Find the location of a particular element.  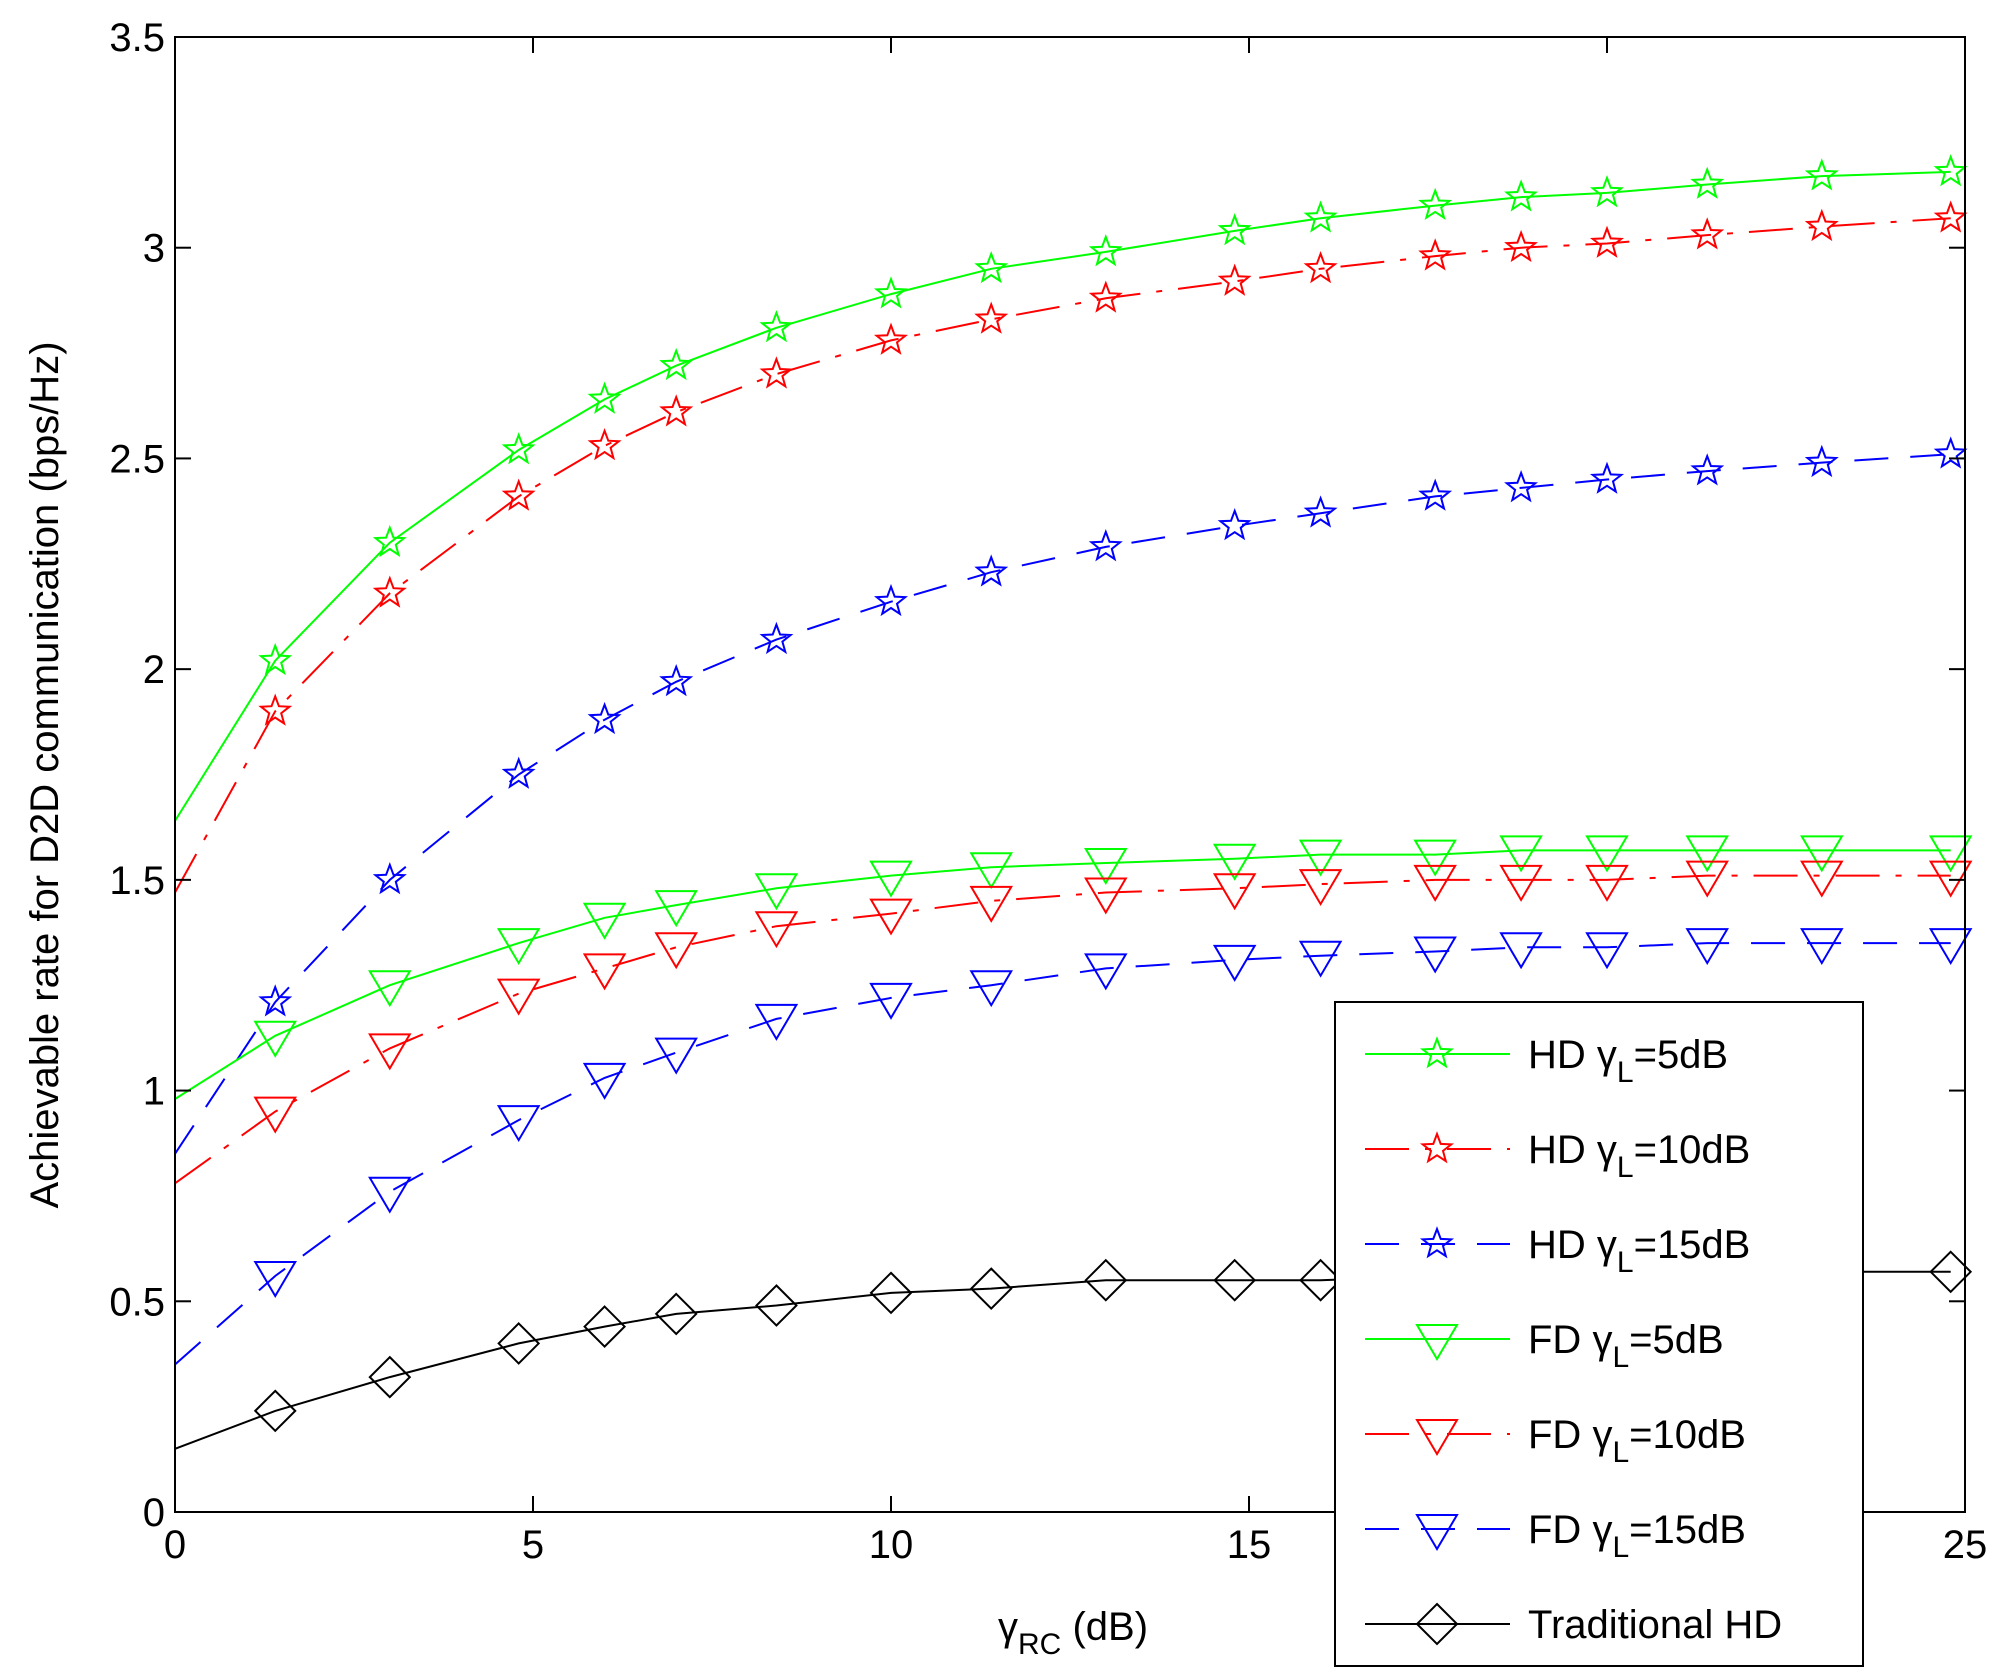

x-tick-label: 25 is located at coordinates (1965, 1545).